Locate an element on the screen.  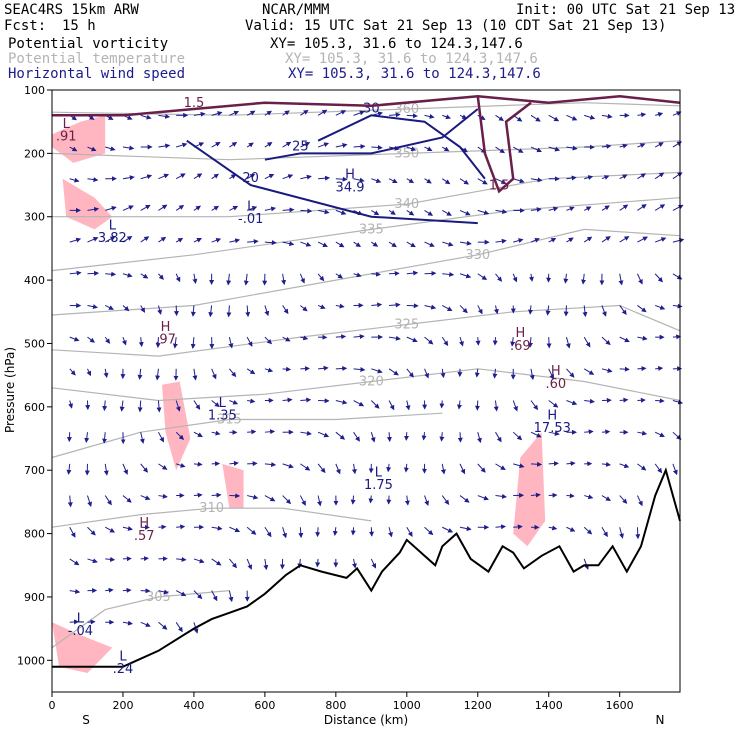
y-tick-label: 900 is located at coordinates (34, 597).